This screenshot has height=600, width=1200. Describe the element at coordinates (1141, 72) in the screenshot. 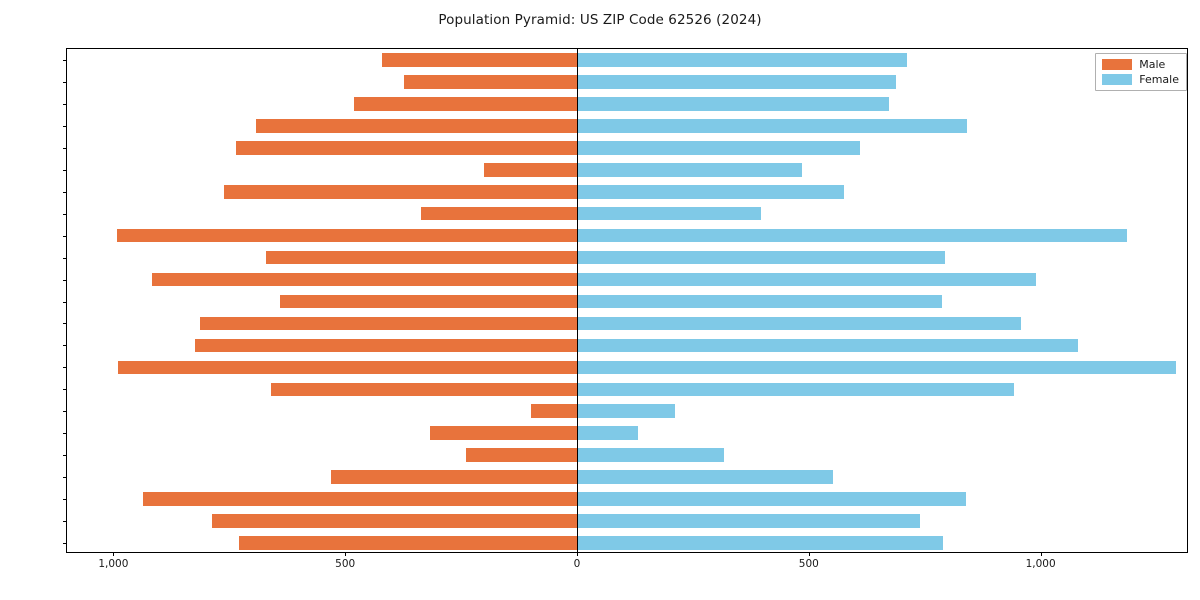

I see `legend: Male Female` at that location.